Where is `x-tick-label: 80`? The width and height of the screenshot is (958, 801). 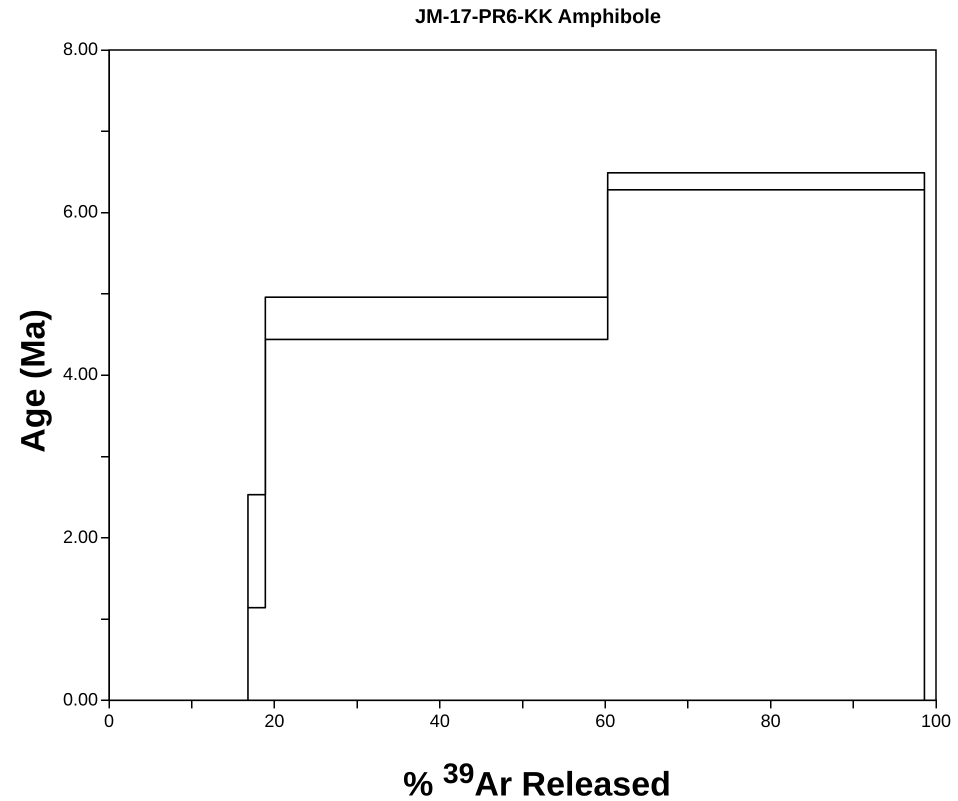
x-tick-label: 80 is located at coordinates (770, 721).